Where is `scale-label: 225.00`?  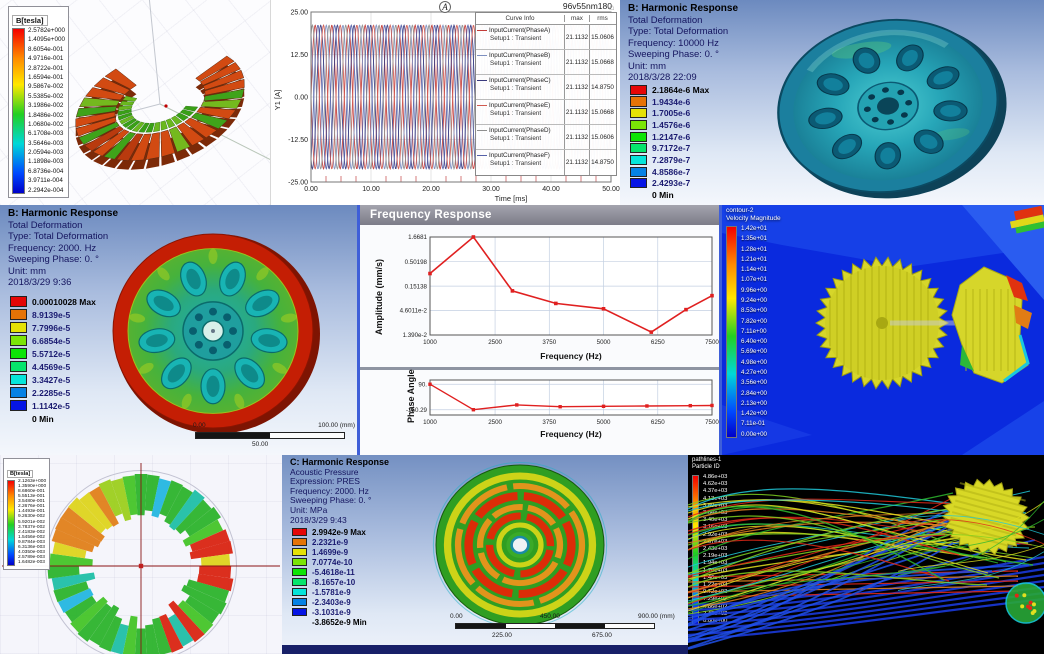 scale-label: 225.00 is located at coordinates (502, 635).